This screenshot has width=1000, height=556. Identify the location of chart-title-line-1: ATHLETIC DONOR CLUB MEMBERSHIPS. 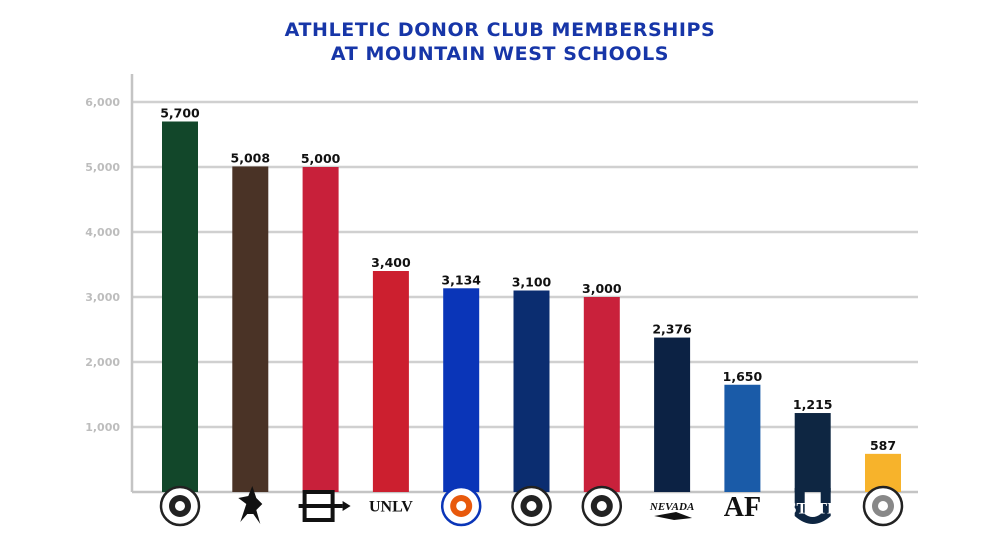
(500, 30).